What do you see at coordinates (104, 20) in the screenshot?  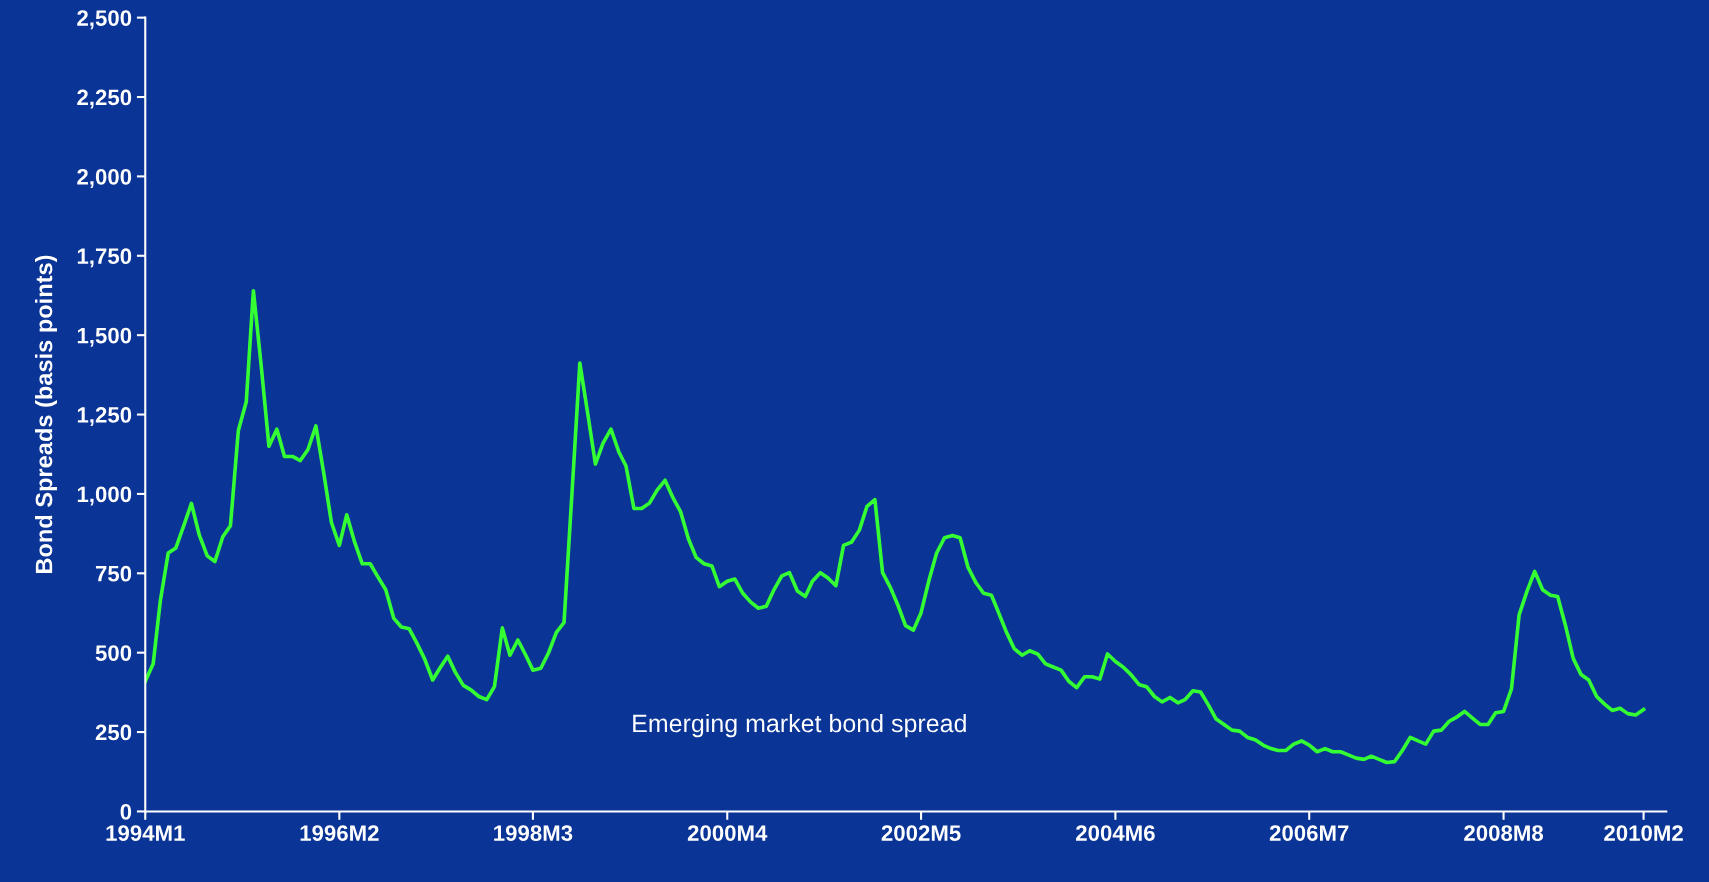 I see `y-tick-label: 2,500` at bounding box center [104, 20].